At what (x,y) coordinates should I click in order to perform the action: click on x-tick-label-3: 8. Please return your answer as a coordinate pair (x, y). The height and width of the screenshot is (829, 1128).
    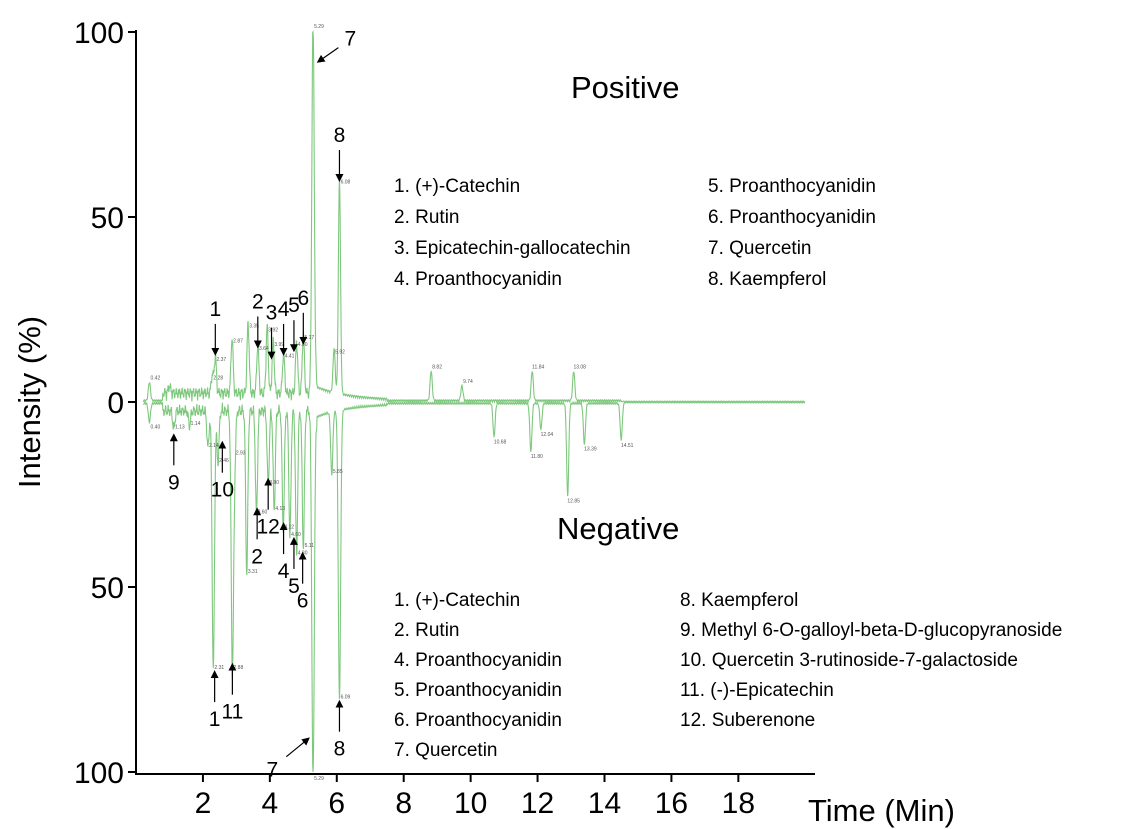
    Looking at the image, I should click on (403, 803).